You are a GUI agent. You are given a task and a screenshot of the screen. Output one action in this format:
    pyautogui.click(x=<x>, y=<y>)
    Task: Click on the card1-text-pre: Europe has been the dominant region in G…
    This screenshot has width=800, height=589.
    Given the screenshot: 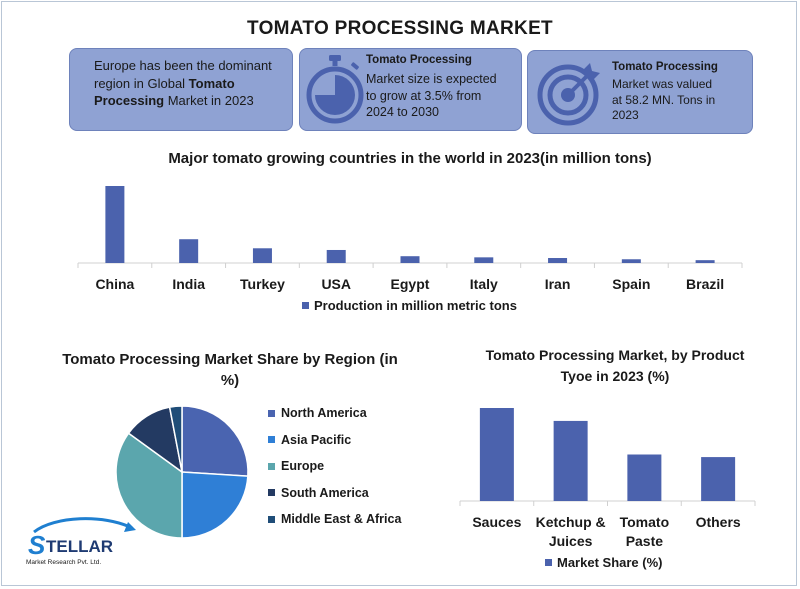 What is the action you would take?
    pyautogui.click(x=183, y=74)
    